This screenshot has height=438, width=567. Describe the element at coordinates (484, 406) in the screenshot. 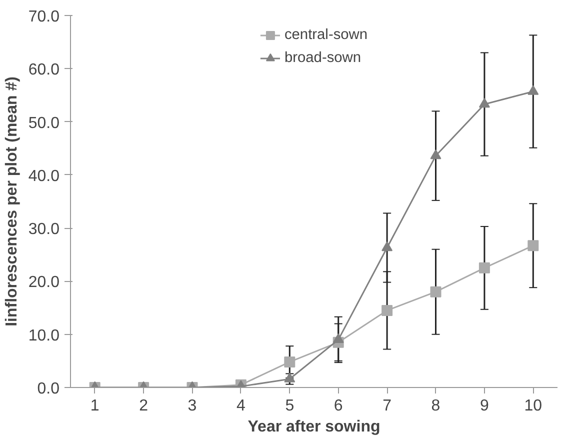

I see `x-tick-label: 9` at that location.